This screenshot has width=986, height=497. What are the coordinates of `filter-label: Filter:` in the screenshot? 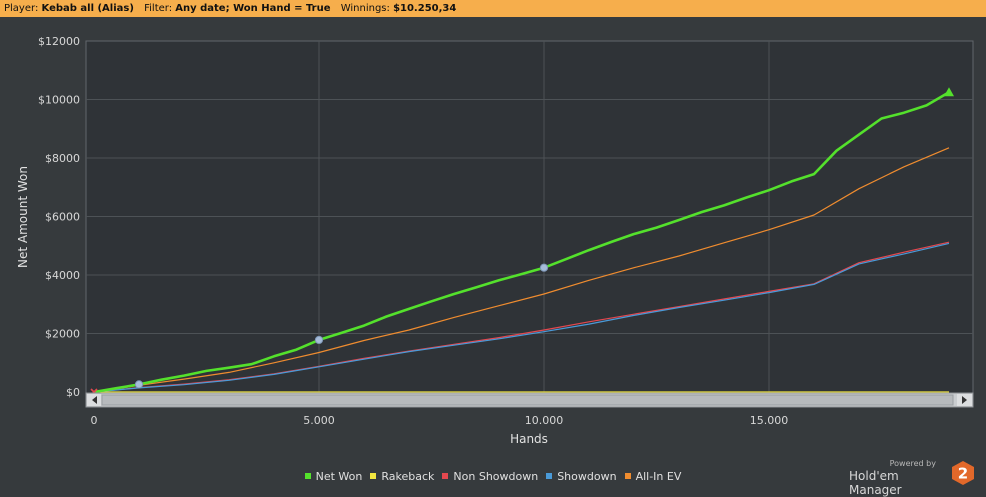 It's located at (158, 8).